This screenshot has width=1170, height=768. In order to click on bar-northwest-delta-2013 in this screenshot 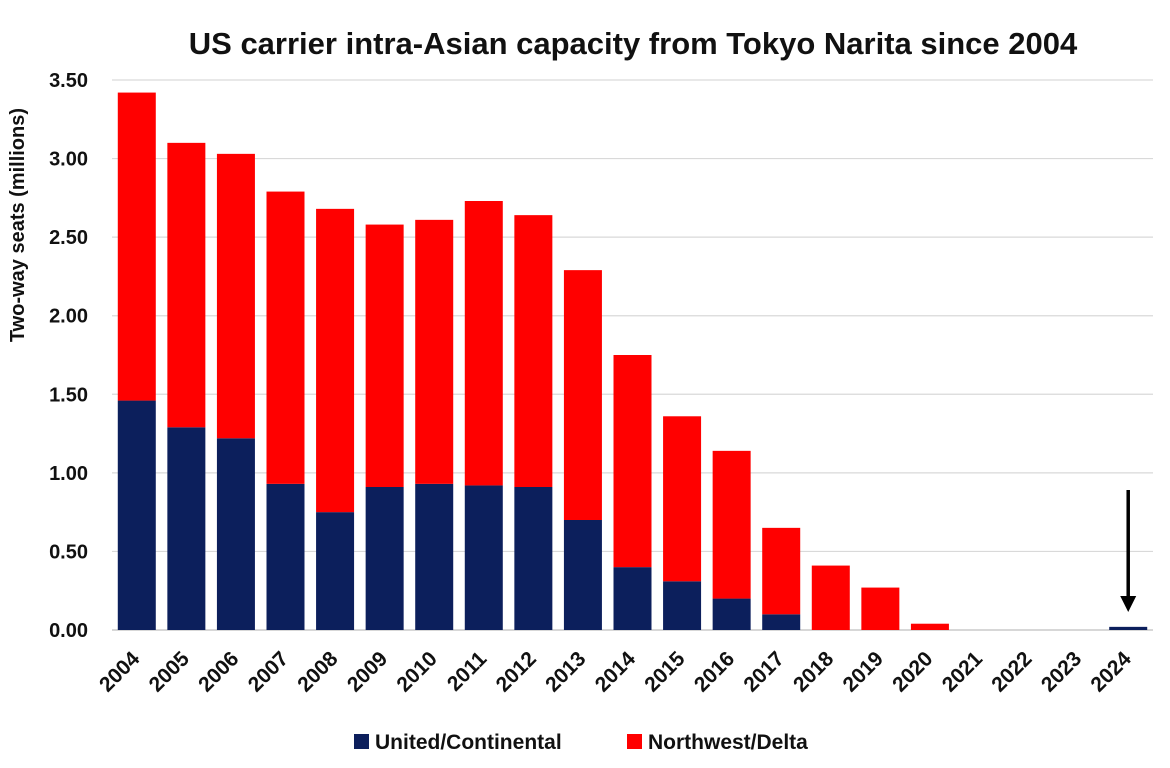, I will do `click(582, 395)`.